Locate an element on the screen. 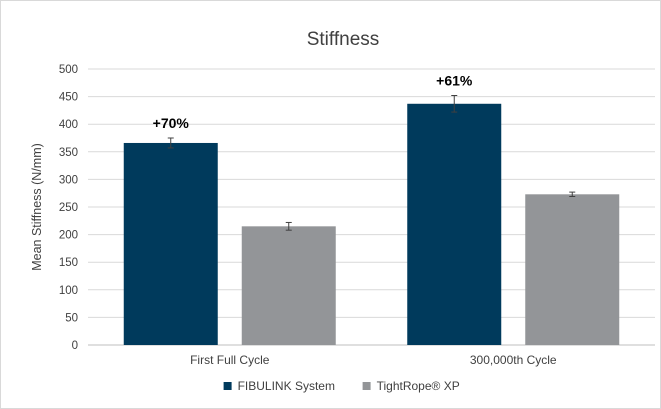 The width and height of the screenshot is (661, 409). annotation-label: +61% is located at coordinates (454, 80).